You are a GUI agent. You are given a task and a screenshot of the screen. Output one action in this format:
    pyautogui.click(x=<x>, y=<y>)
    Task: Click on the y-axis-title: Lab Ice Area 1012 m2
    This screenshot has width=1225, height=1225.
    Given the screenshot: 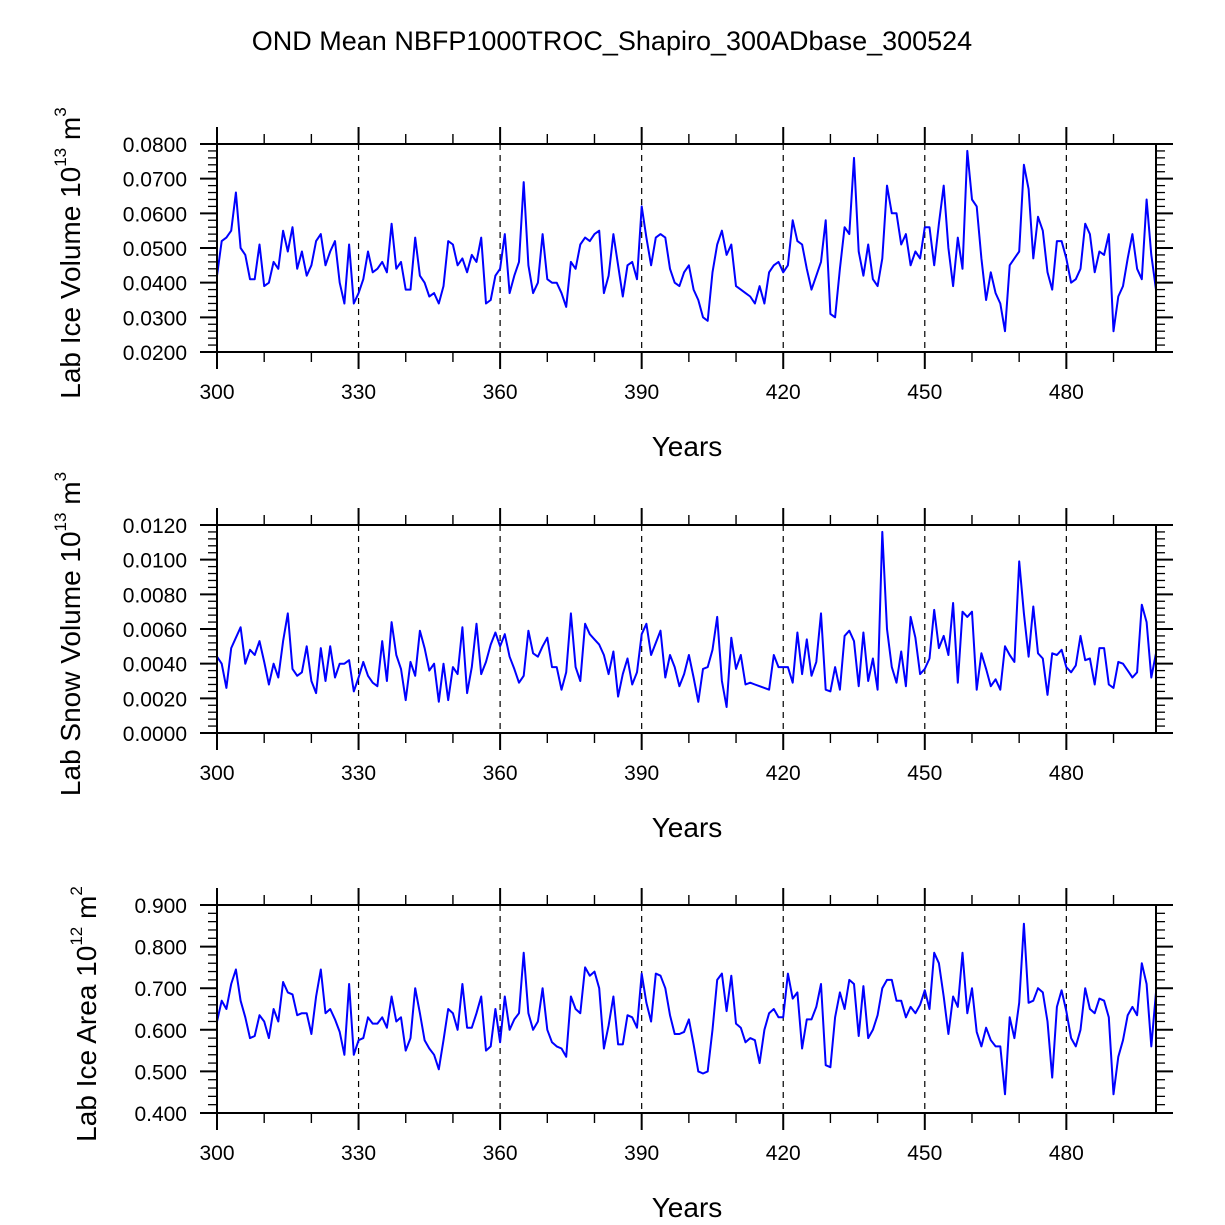 What is the action you would take?
    pyautogui.click(x=84, y=1014)
    